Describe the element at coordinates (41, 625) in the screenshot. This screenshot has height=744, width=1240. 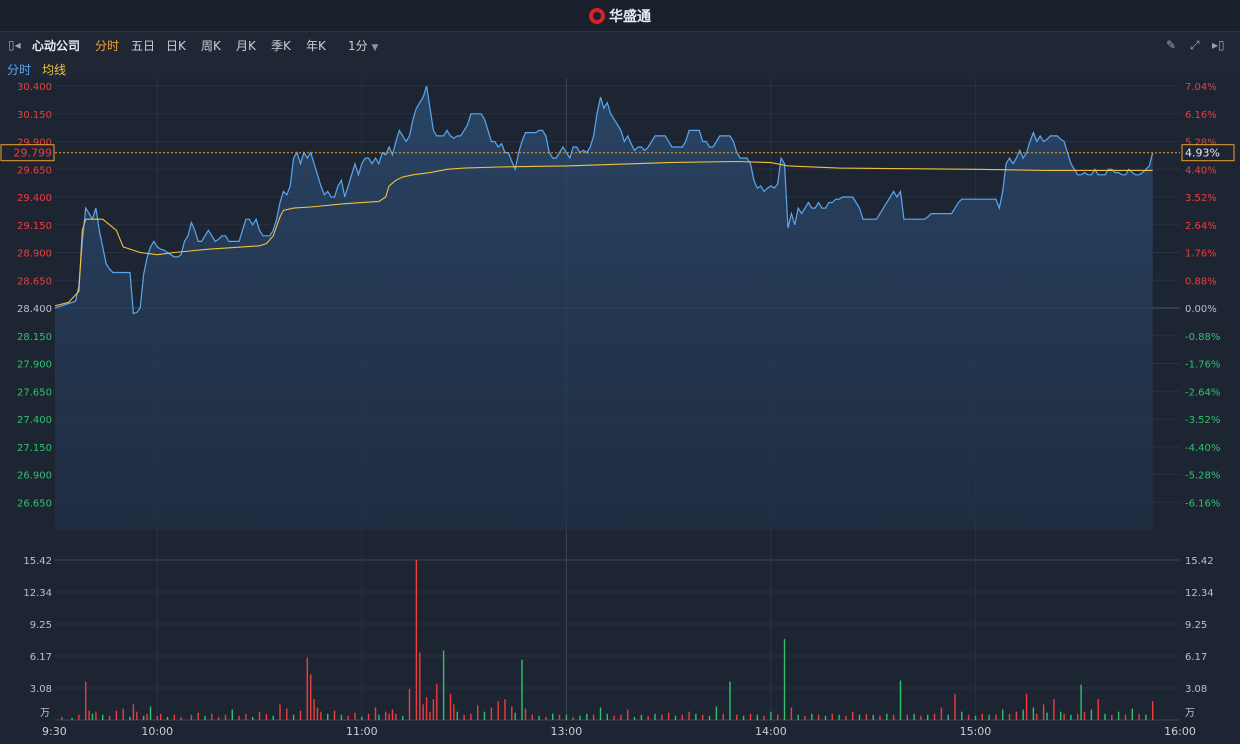
I see `volume-tick-label: 9.25` at that location.